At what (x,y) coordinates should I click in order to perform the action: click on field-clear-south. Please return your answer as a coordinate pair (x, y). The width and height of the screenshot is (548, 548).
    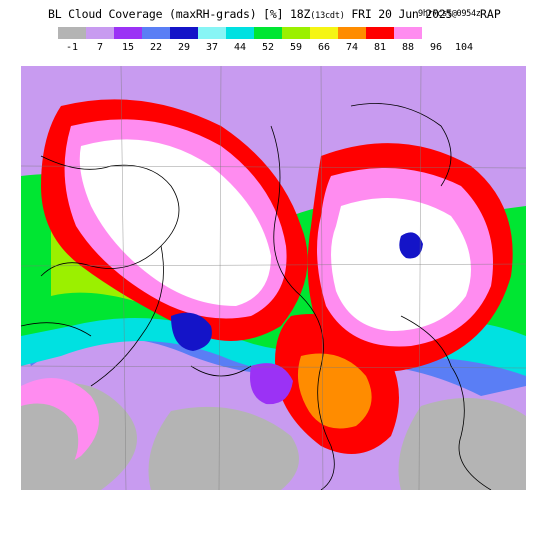
    Looking at the image, I should click on (223, 448).